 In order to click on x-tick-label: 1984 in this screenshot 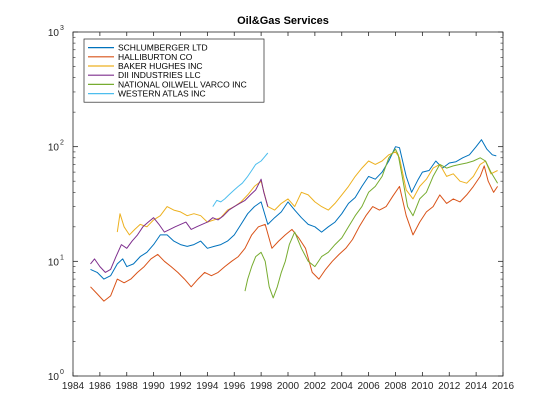, I will do `click(73, 386)`.